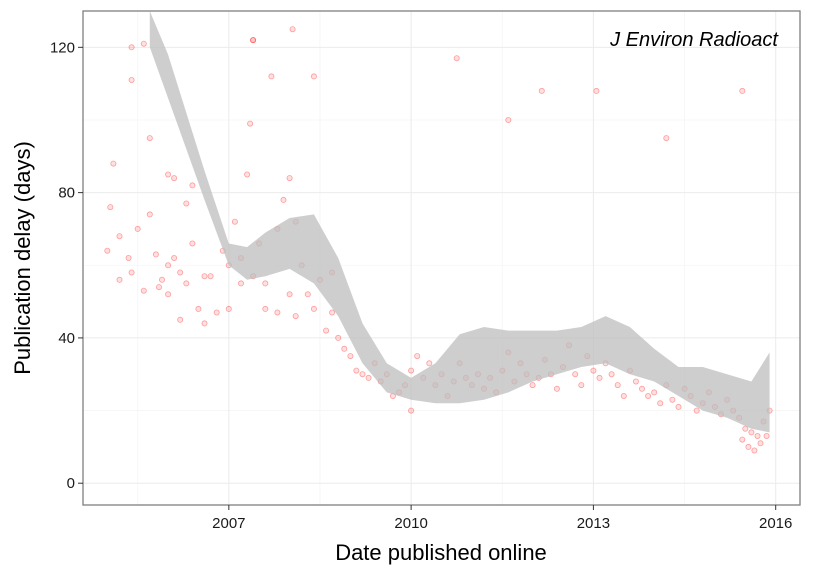 This screenshot has width=825, height=570. I want to click on x-tick-label: 2007, so click(228, 523).